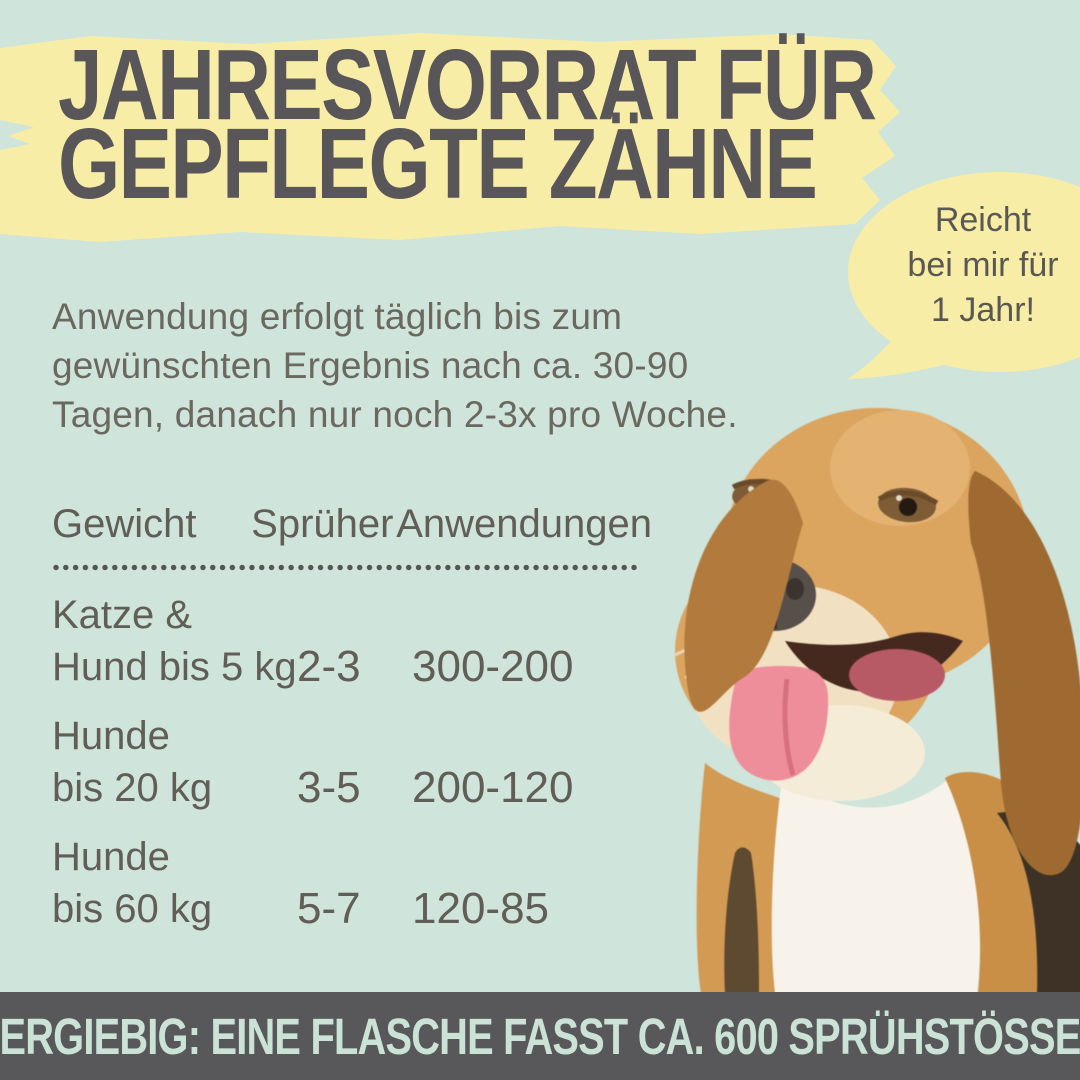 This screenshot has height=1080, width=1080. What do you see at coordinates (493, 666) in the screenshot?
I see `anwendungen-value: 300-200` at bounding box center [493, 666].